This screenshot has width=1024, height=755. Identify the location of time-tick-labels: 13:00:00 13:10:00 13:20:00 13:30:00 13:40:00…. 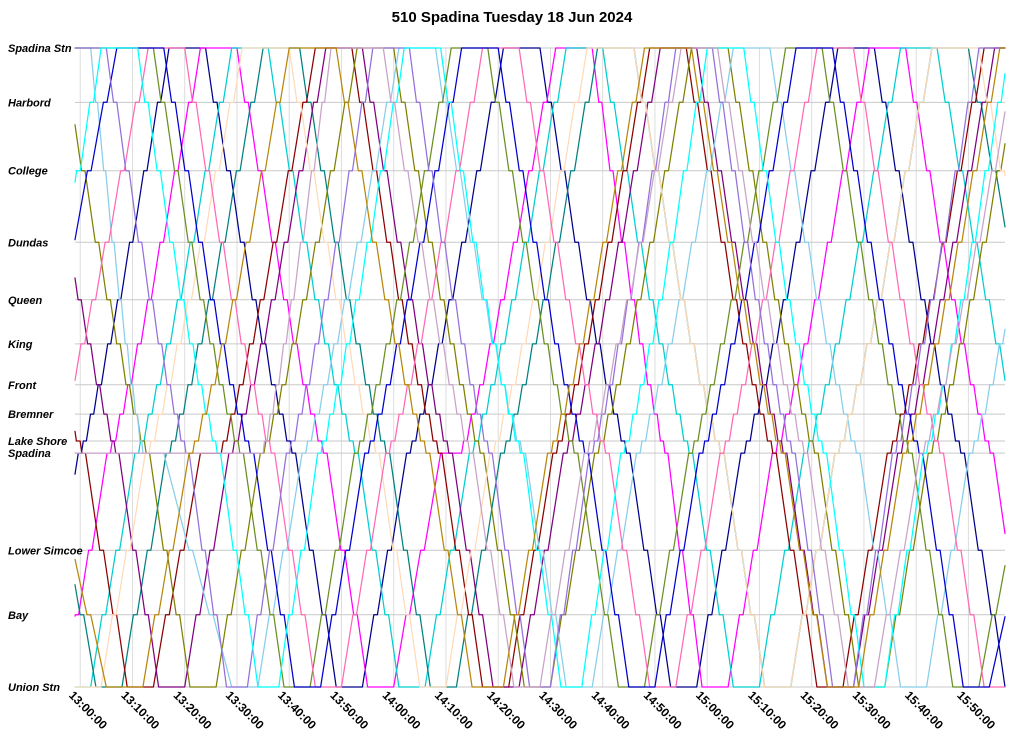
(532, 710).